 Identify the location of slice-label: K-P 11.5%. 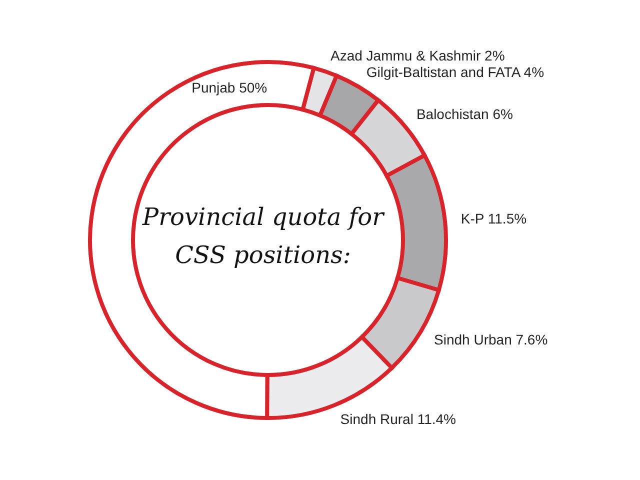
(493, 218).